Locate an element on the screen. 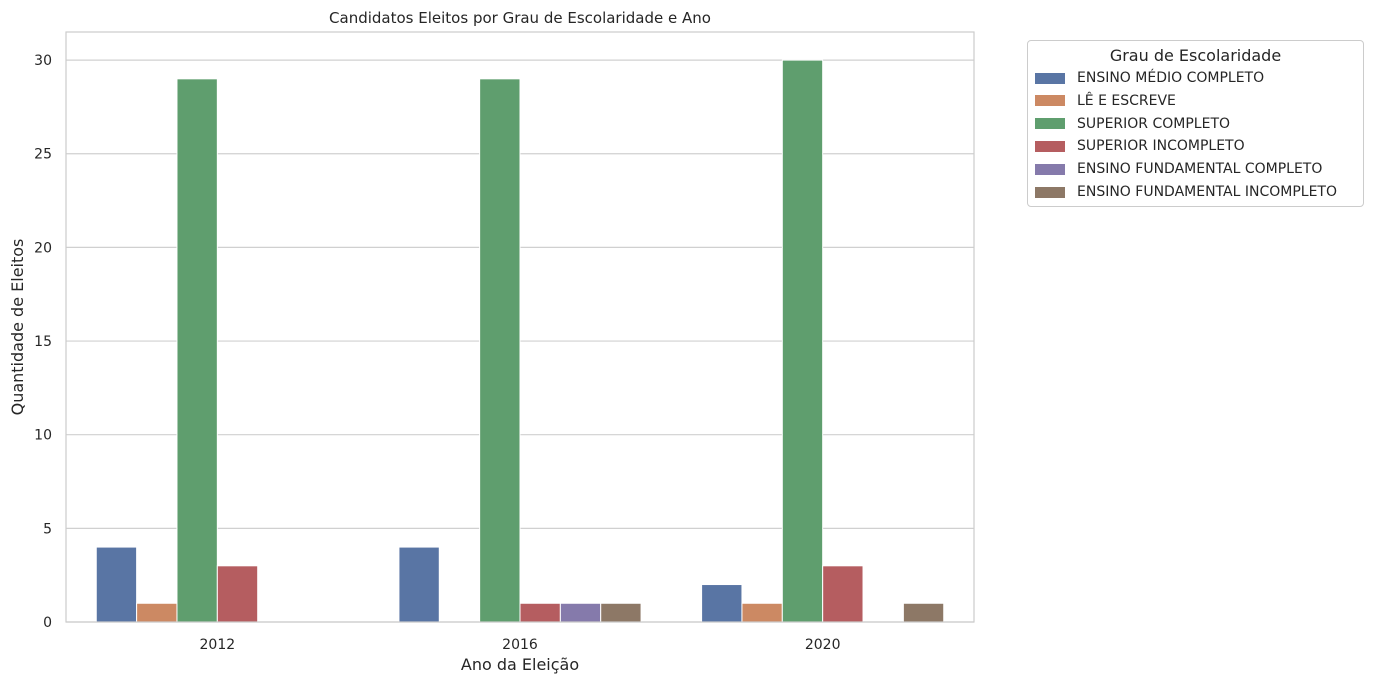 This screenshot has height=684, width=1375. legend-item: LÊ E ESCREVE is located at coordinates (1105, 101).